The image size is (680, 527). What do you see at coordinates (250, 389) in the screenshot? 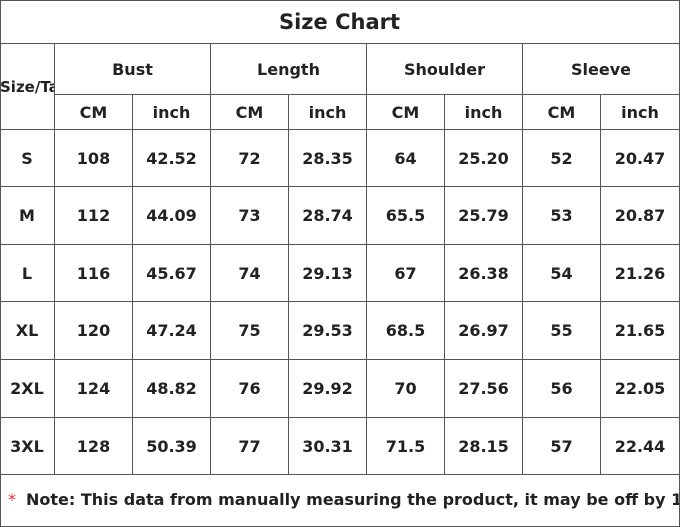
I see `measurement: 76` at bounding box center [250, 389].